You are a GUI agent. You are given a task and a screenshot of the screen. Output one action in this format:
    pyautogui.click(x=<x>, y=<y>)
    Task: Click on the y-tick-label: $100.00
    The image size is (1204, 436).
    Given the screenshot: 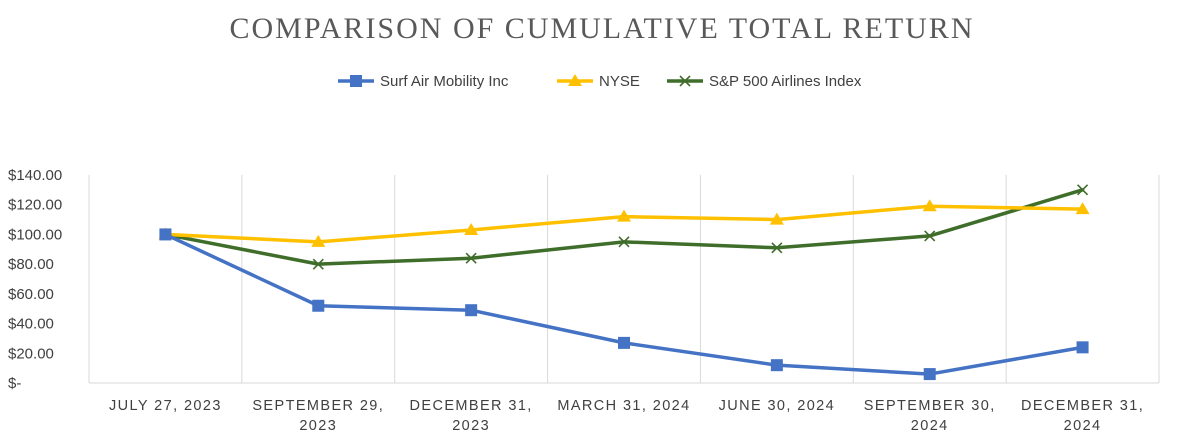 What is the action you would take?
    pyautogui.click(x=35, y=234)
    